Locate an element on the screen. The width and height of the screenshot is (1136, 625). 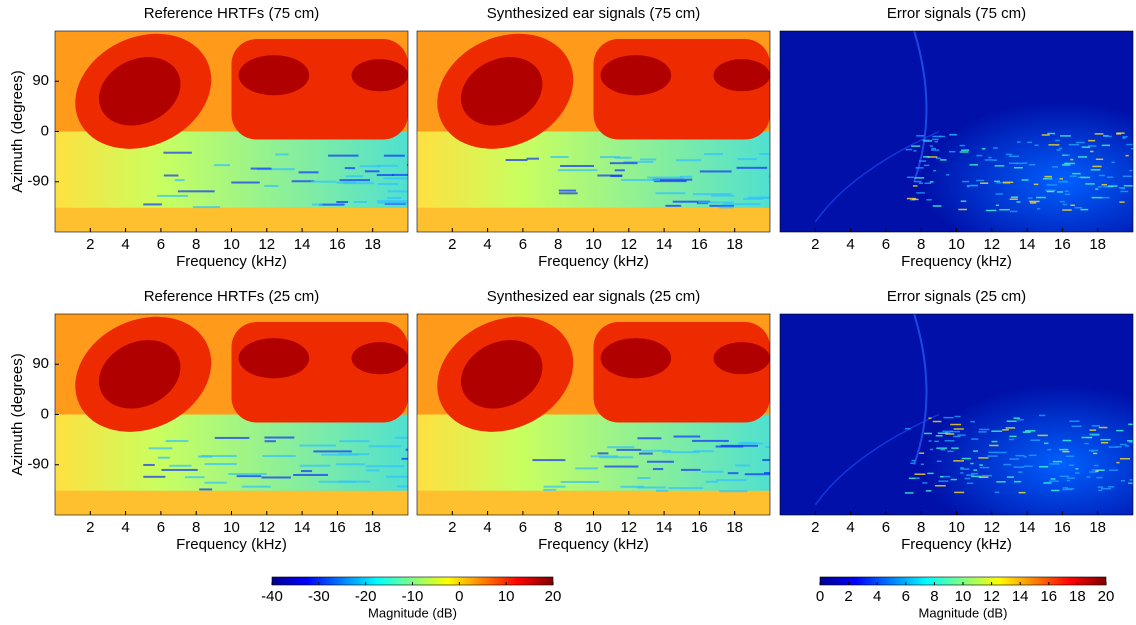
panel-title: Reference HRTFs (25 cm) is located at coordinates (232, 296).